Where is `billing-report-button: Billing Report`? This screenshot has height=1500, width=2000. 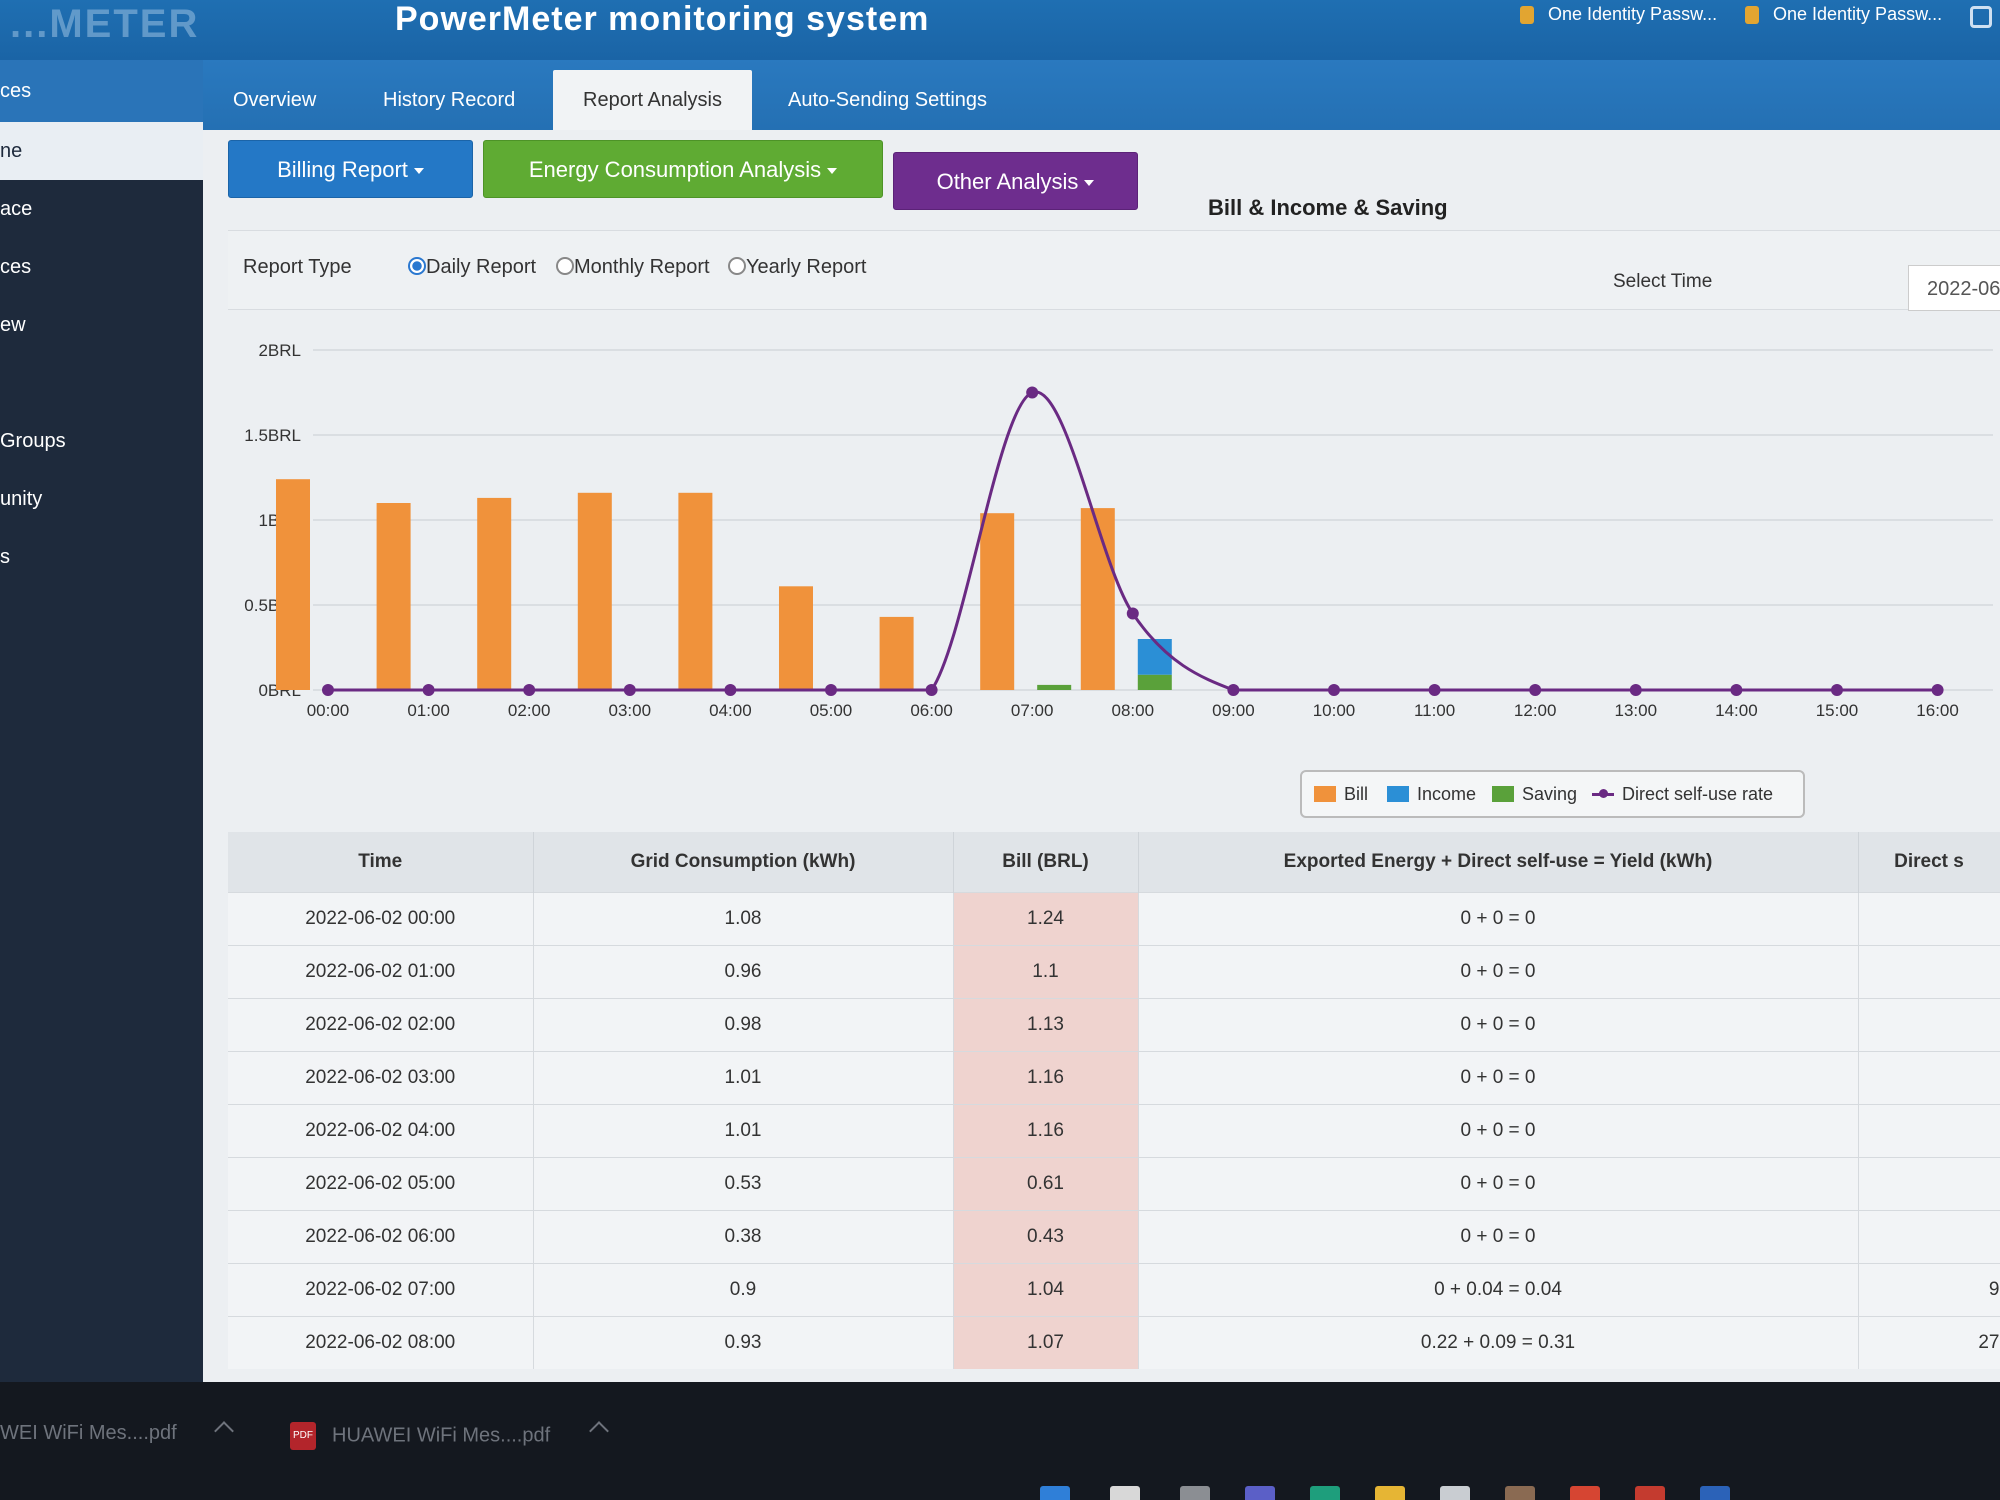 billing-report-button: Billing Report is located at coordinates (350, 169).